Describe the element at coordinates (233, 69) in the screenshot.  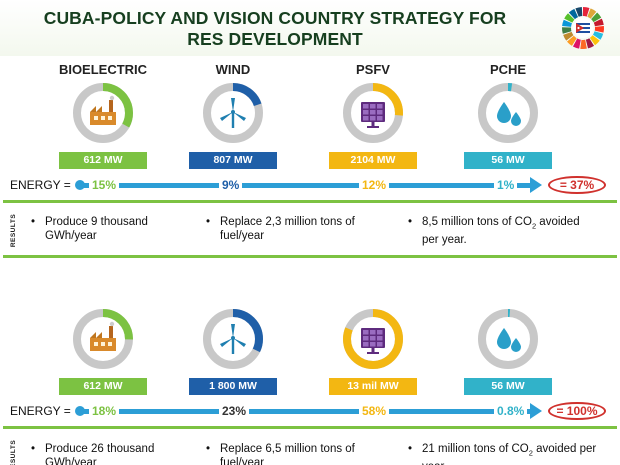
I see `tech-label-wind: WIND` at that location.